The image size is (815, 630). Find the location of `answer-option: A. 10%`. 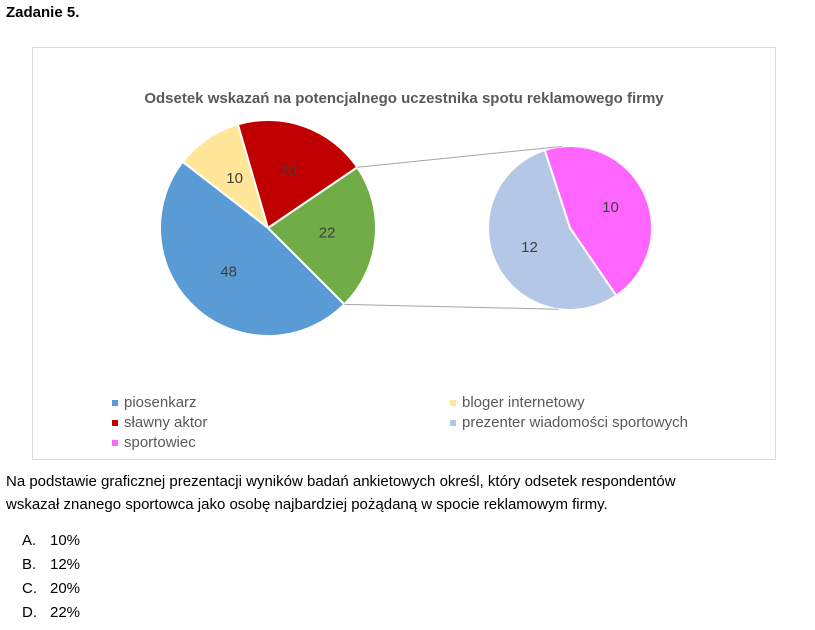

answer-option: A. 10% is located at coordinates (51, 541).